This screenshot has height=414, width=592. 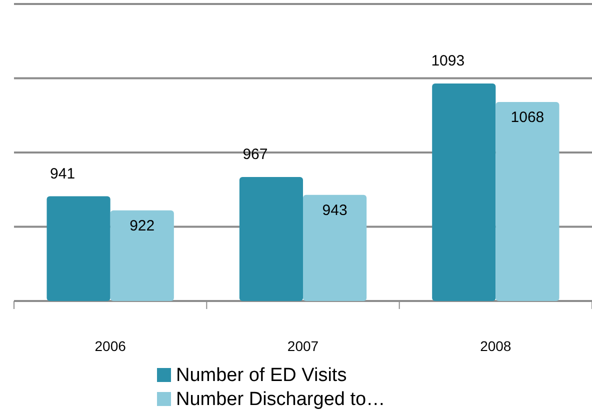 What do you see at coordinates (448, 61) in the screenshot?
I see `data-label: 1093` at bounding box center [448, 61].